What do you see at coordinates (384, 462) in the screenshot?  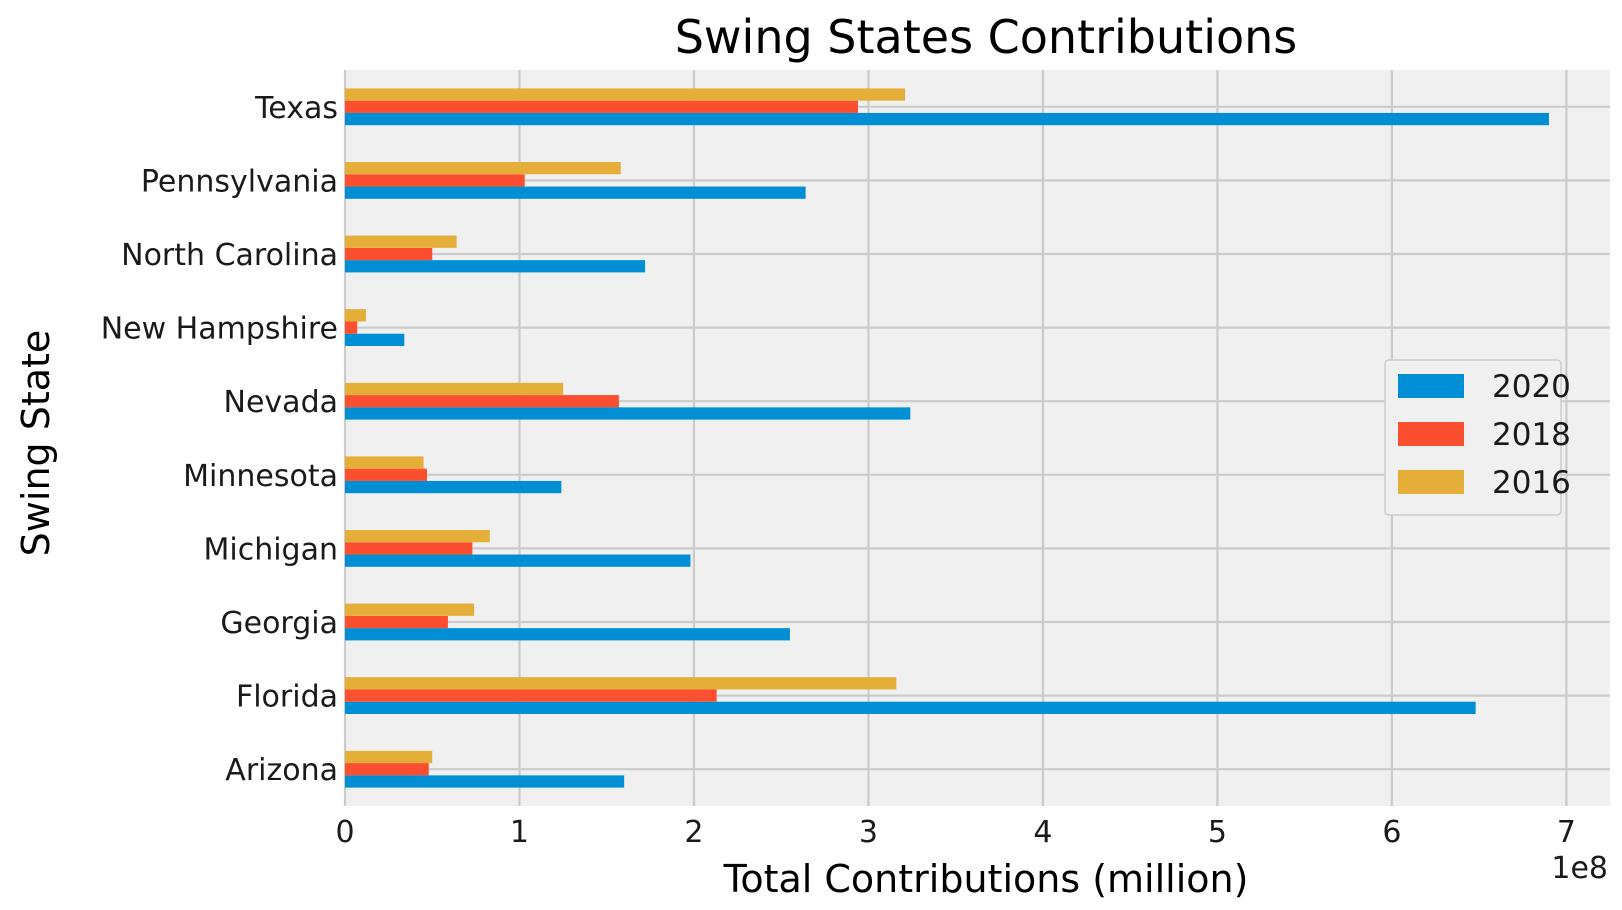 I see `bar-2016-minnesota` at bounding box center [384, 462].